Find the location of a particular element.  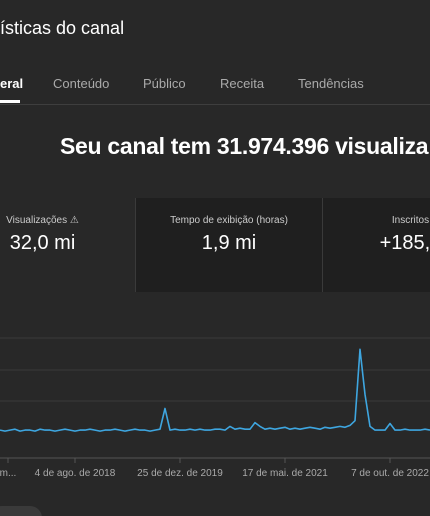

card-value: 1,9 mi is located at coordinates (229, 243).